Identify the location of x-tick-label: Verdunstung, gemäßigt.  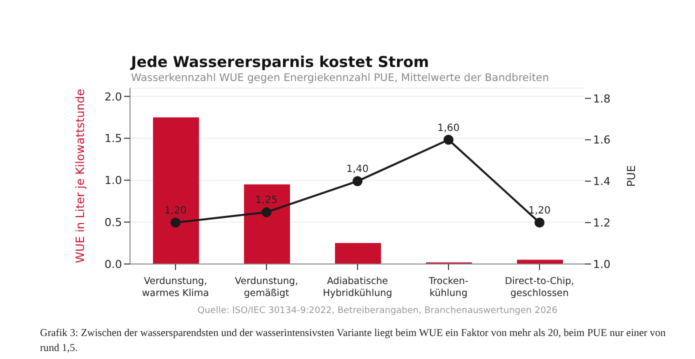
(266, 287).